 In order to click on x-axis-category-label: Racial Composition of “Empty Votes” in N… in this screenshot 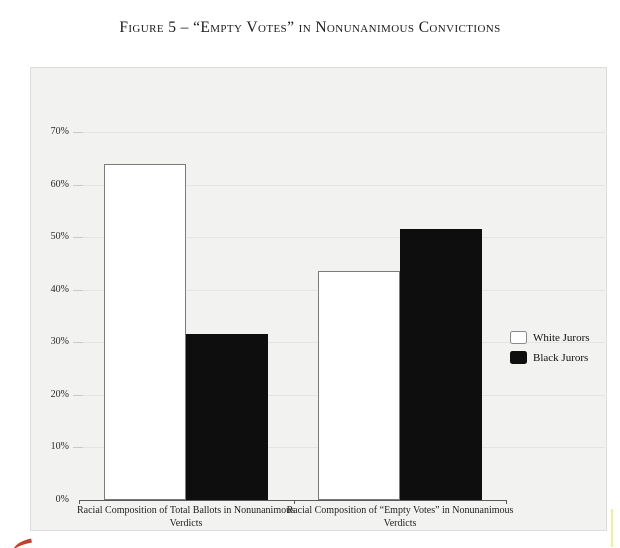, I will do `click(400, 517)`.